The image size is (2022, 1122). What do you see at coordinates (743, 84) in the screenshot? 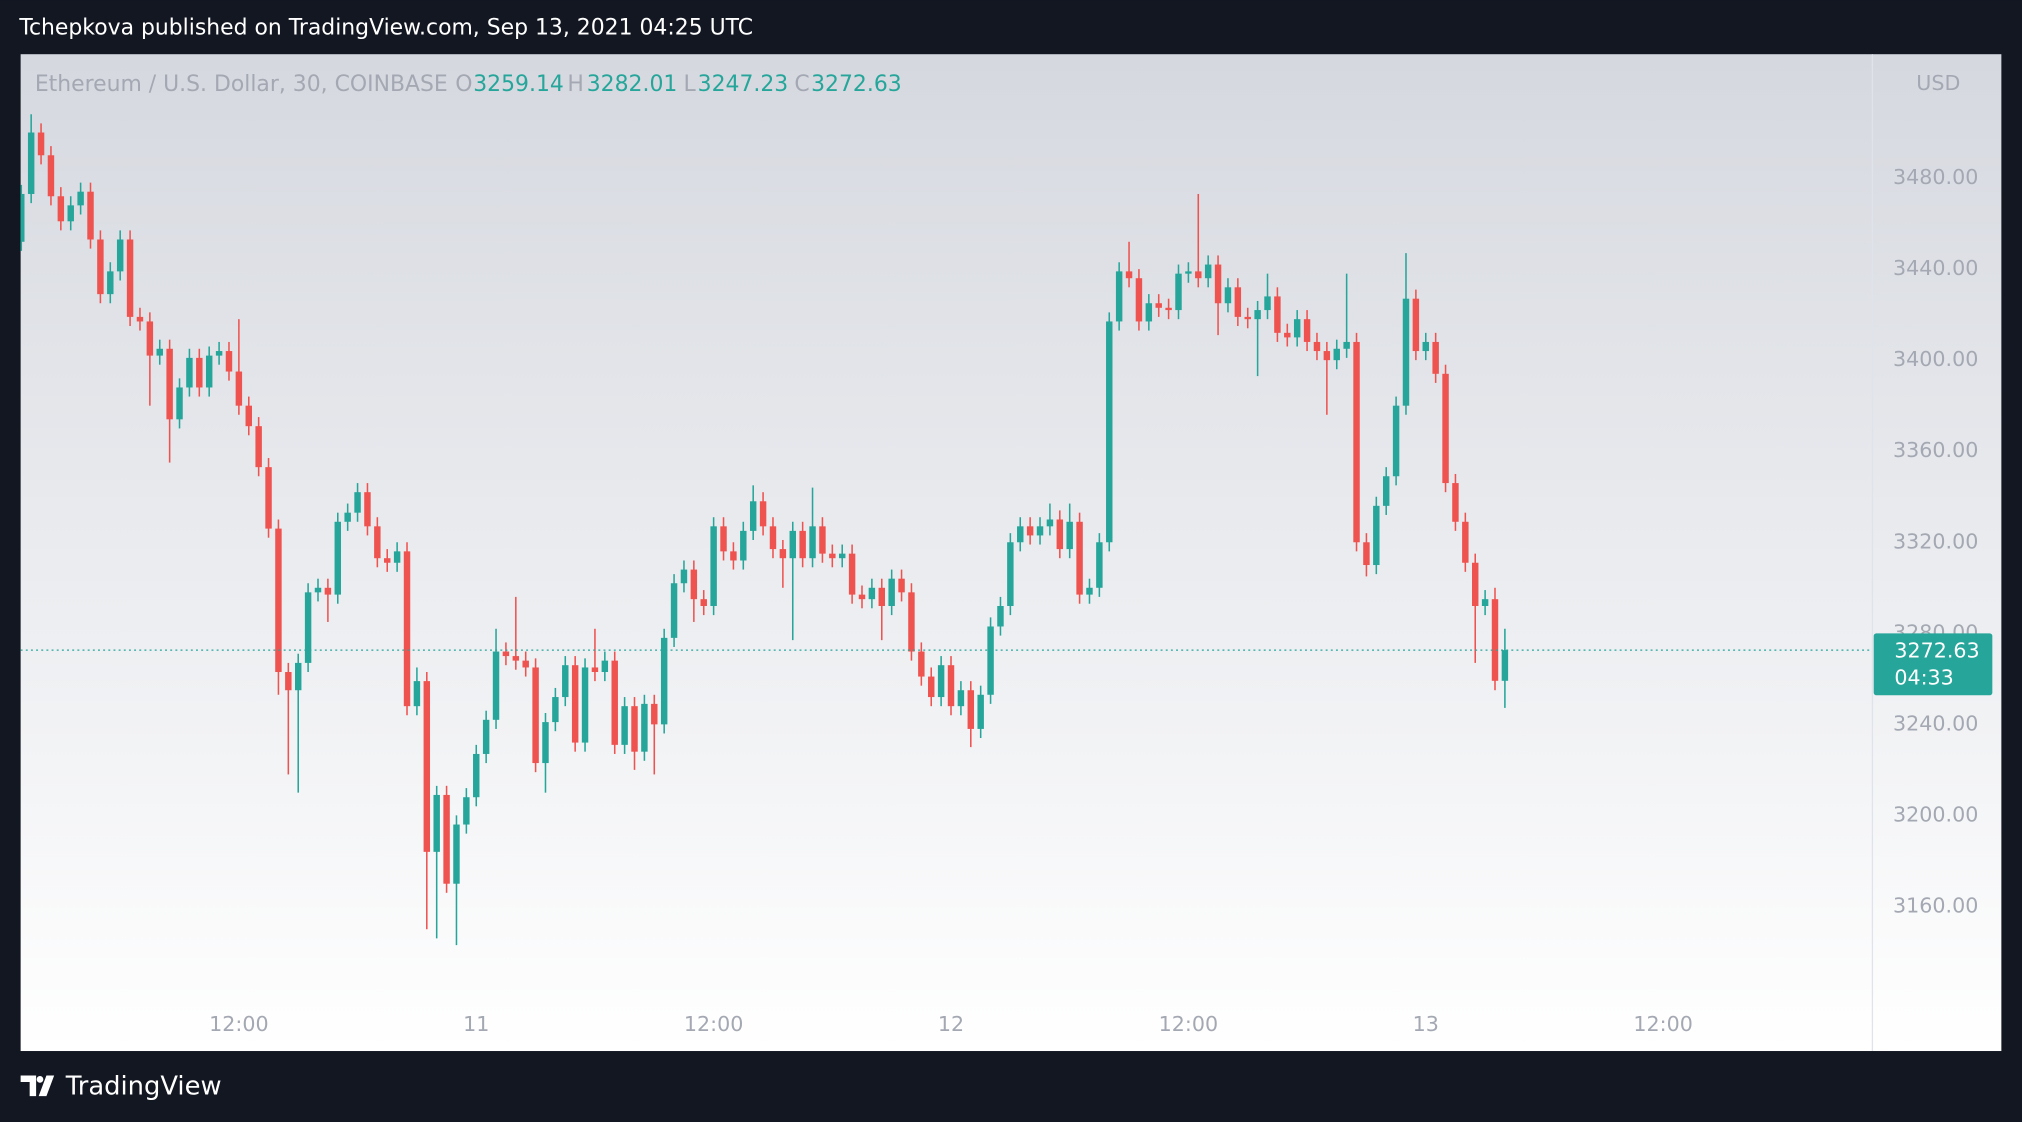
I see `legend-low: 3247.23` at bounding box center [743, 84].